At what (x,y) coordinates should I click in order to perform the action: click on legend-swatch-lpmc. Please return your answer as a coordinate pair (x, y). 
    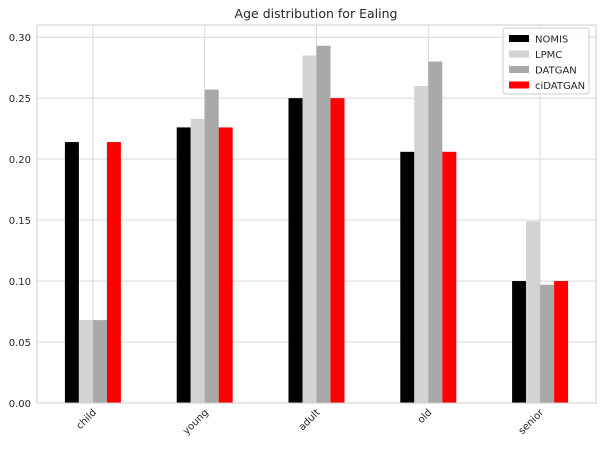
    Looking at the image, I should click on (519, 54).